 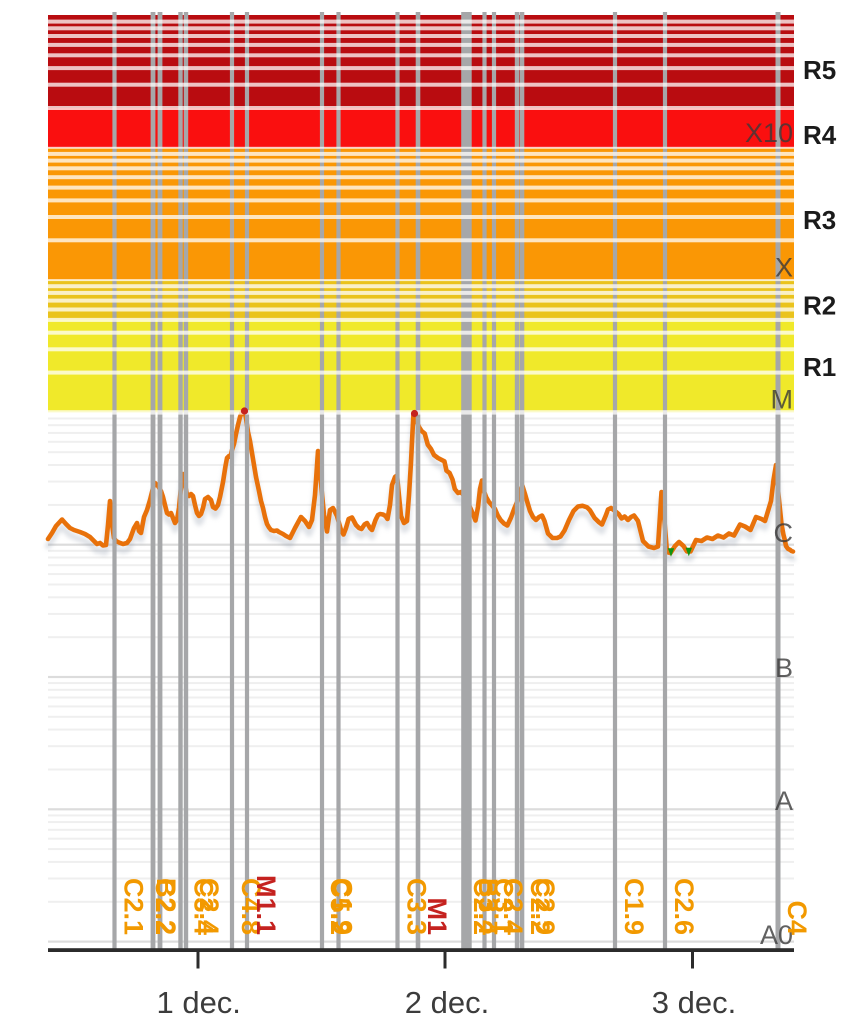 What do you see at coordinates (204, 906) in the screenshot?
I see `svg-text: C3.4` at bounding box center [204, 906].